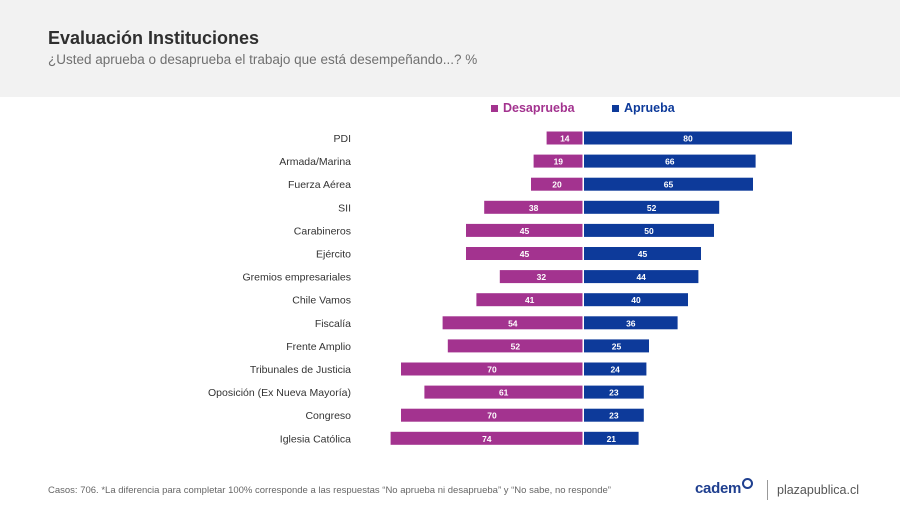  Describe the element at coordinates (333, 324) in the screenshot. I see `category-label: Fiscalía` at that location.